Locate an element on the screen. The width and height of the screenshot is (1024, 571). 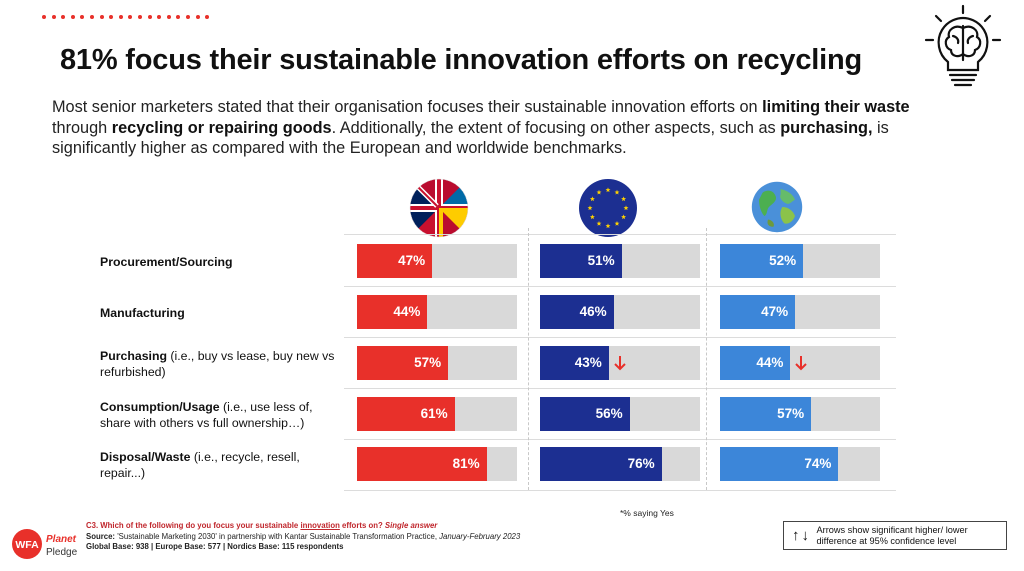
bar-track: 46% is located at coordinates (620, 312).